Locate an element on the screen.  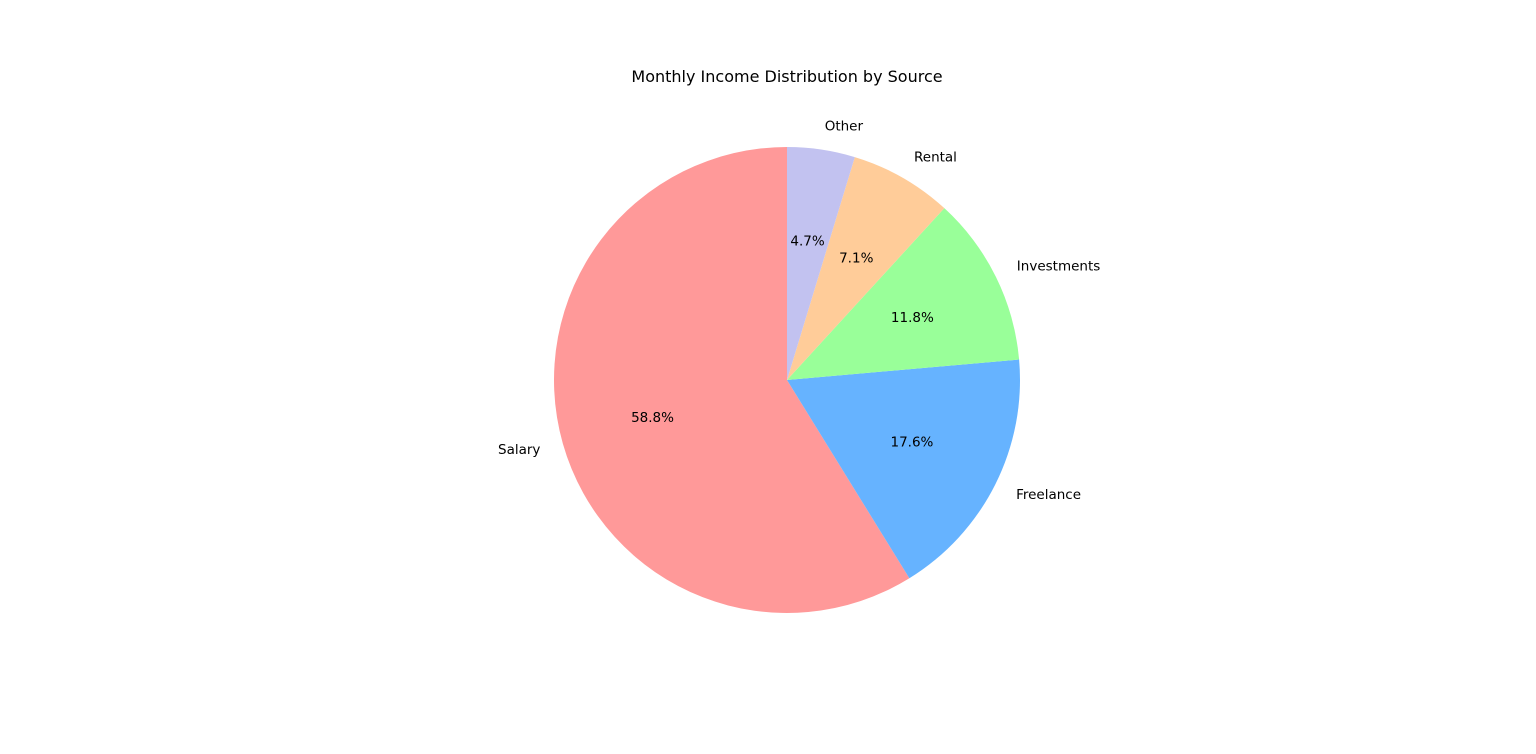
slice-label-other: Other is located at coordinates (844, 126).